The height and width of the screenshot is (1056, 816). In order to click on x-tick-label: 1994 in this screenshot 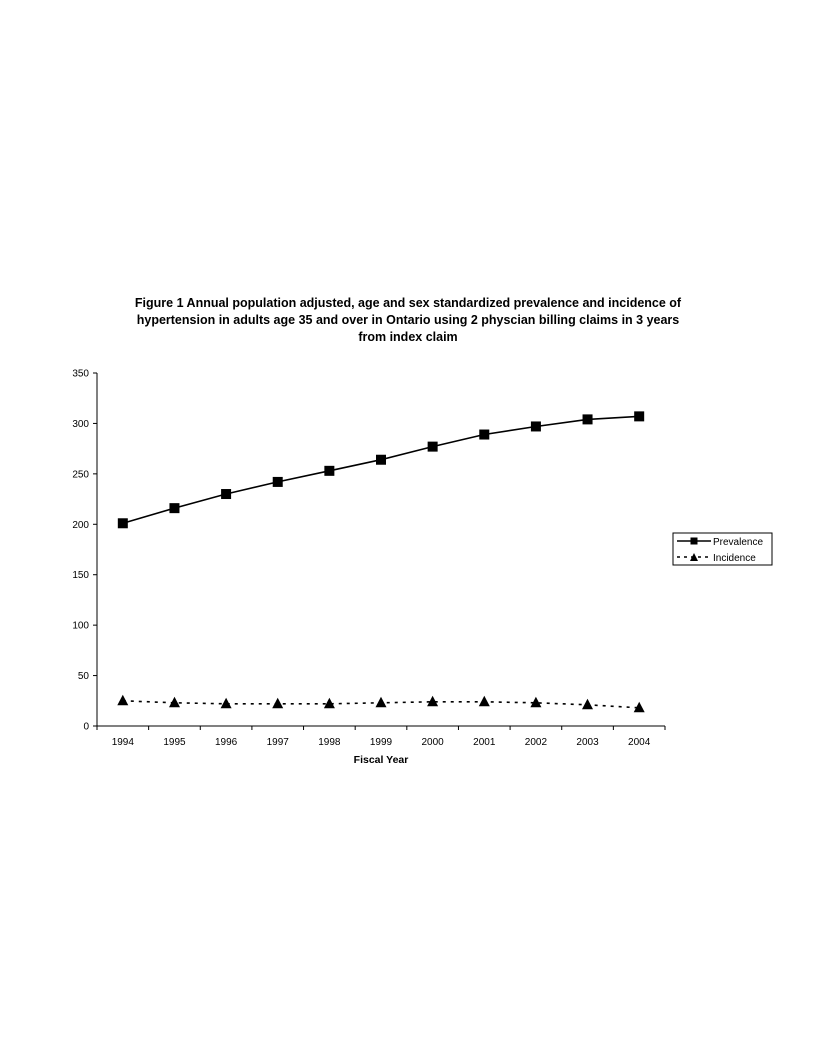, I will do `click(123, 742)`.